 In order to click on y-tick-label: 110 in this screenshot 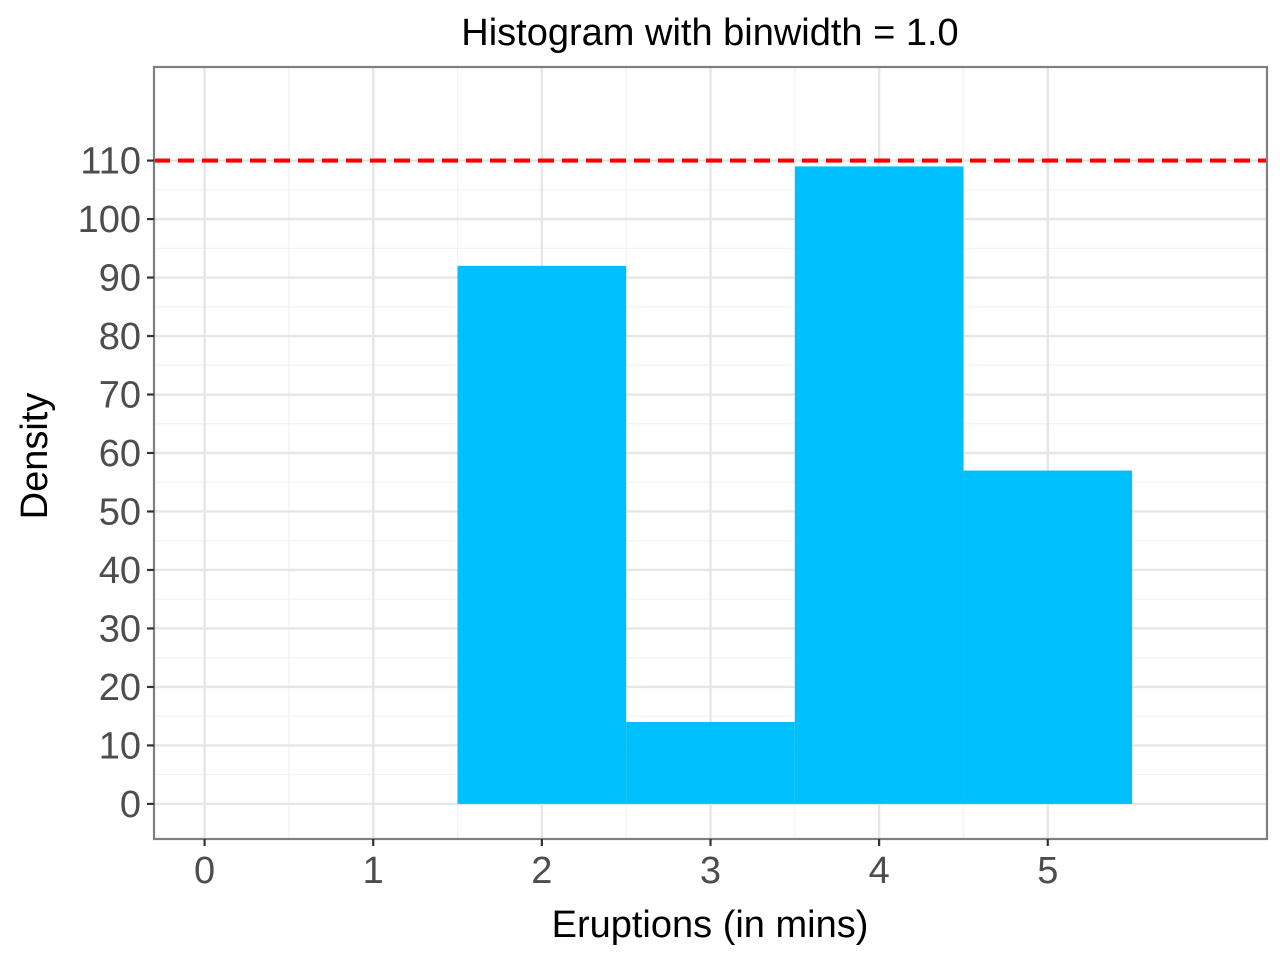, I will do `click(110, 162)`.